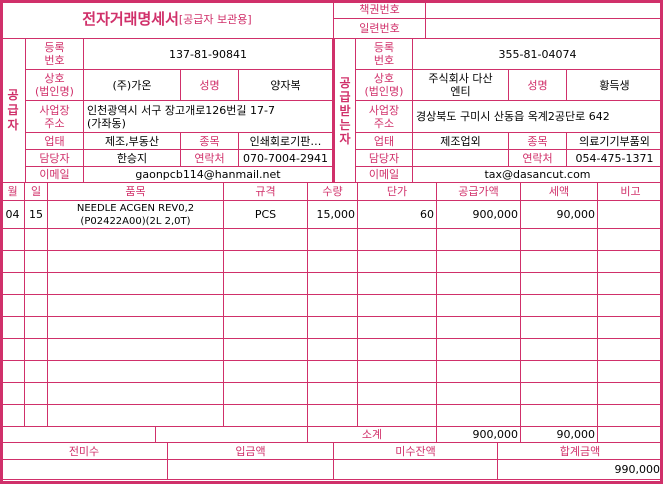 This screenshot has width=663, height=484. What do you see at coordinates (559, 191) in the screenshot?
I see `column-header-tax: 세액` at bounding box center [559, 191].